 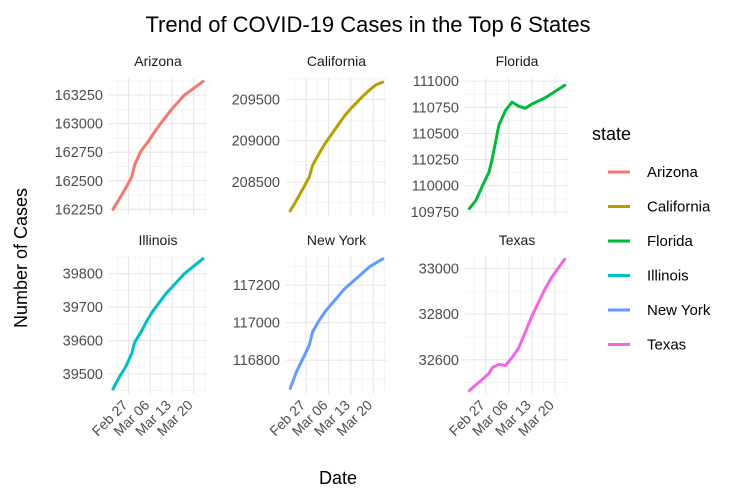 I want to click on series-line-florida, so click(x=517, y=147).